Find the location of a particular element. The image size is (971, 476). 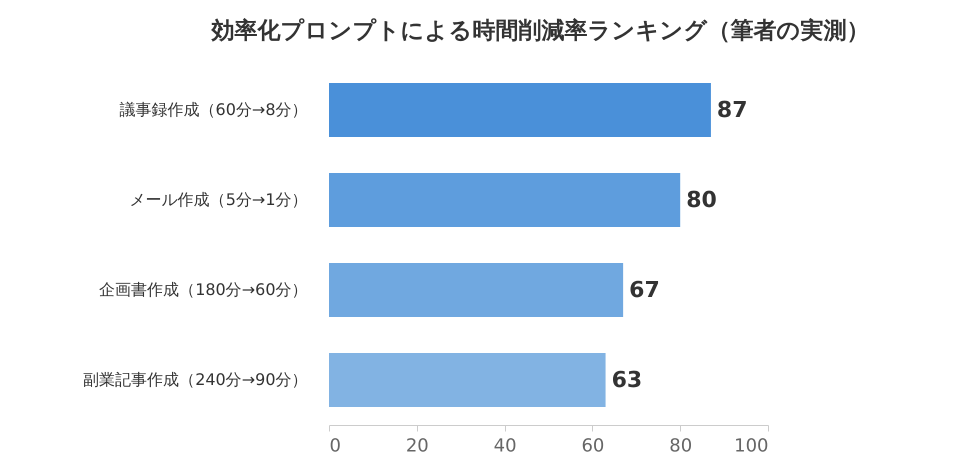

chart-title: 効率化プロンプトによる時間削減率ランキング（筆者の実測） is located at coordinates (540, 30).